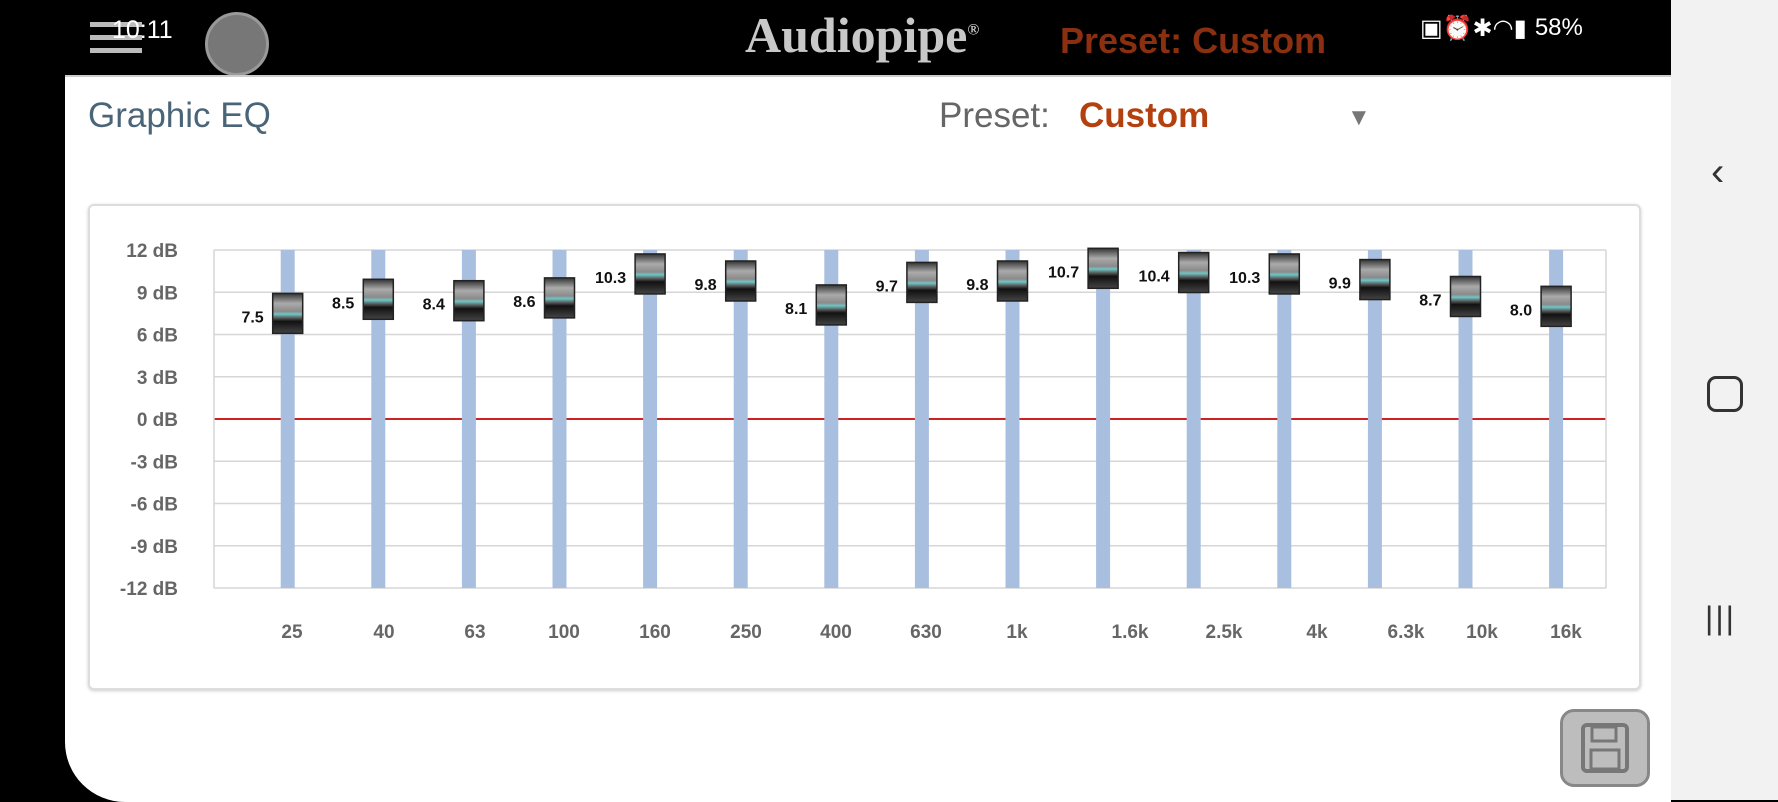 This screenshot has height=802, width=1778. What do you see at coordinates (343, 303) in the screenshot?
I see `value-label: 8.5` at bounding box center [343, 303].